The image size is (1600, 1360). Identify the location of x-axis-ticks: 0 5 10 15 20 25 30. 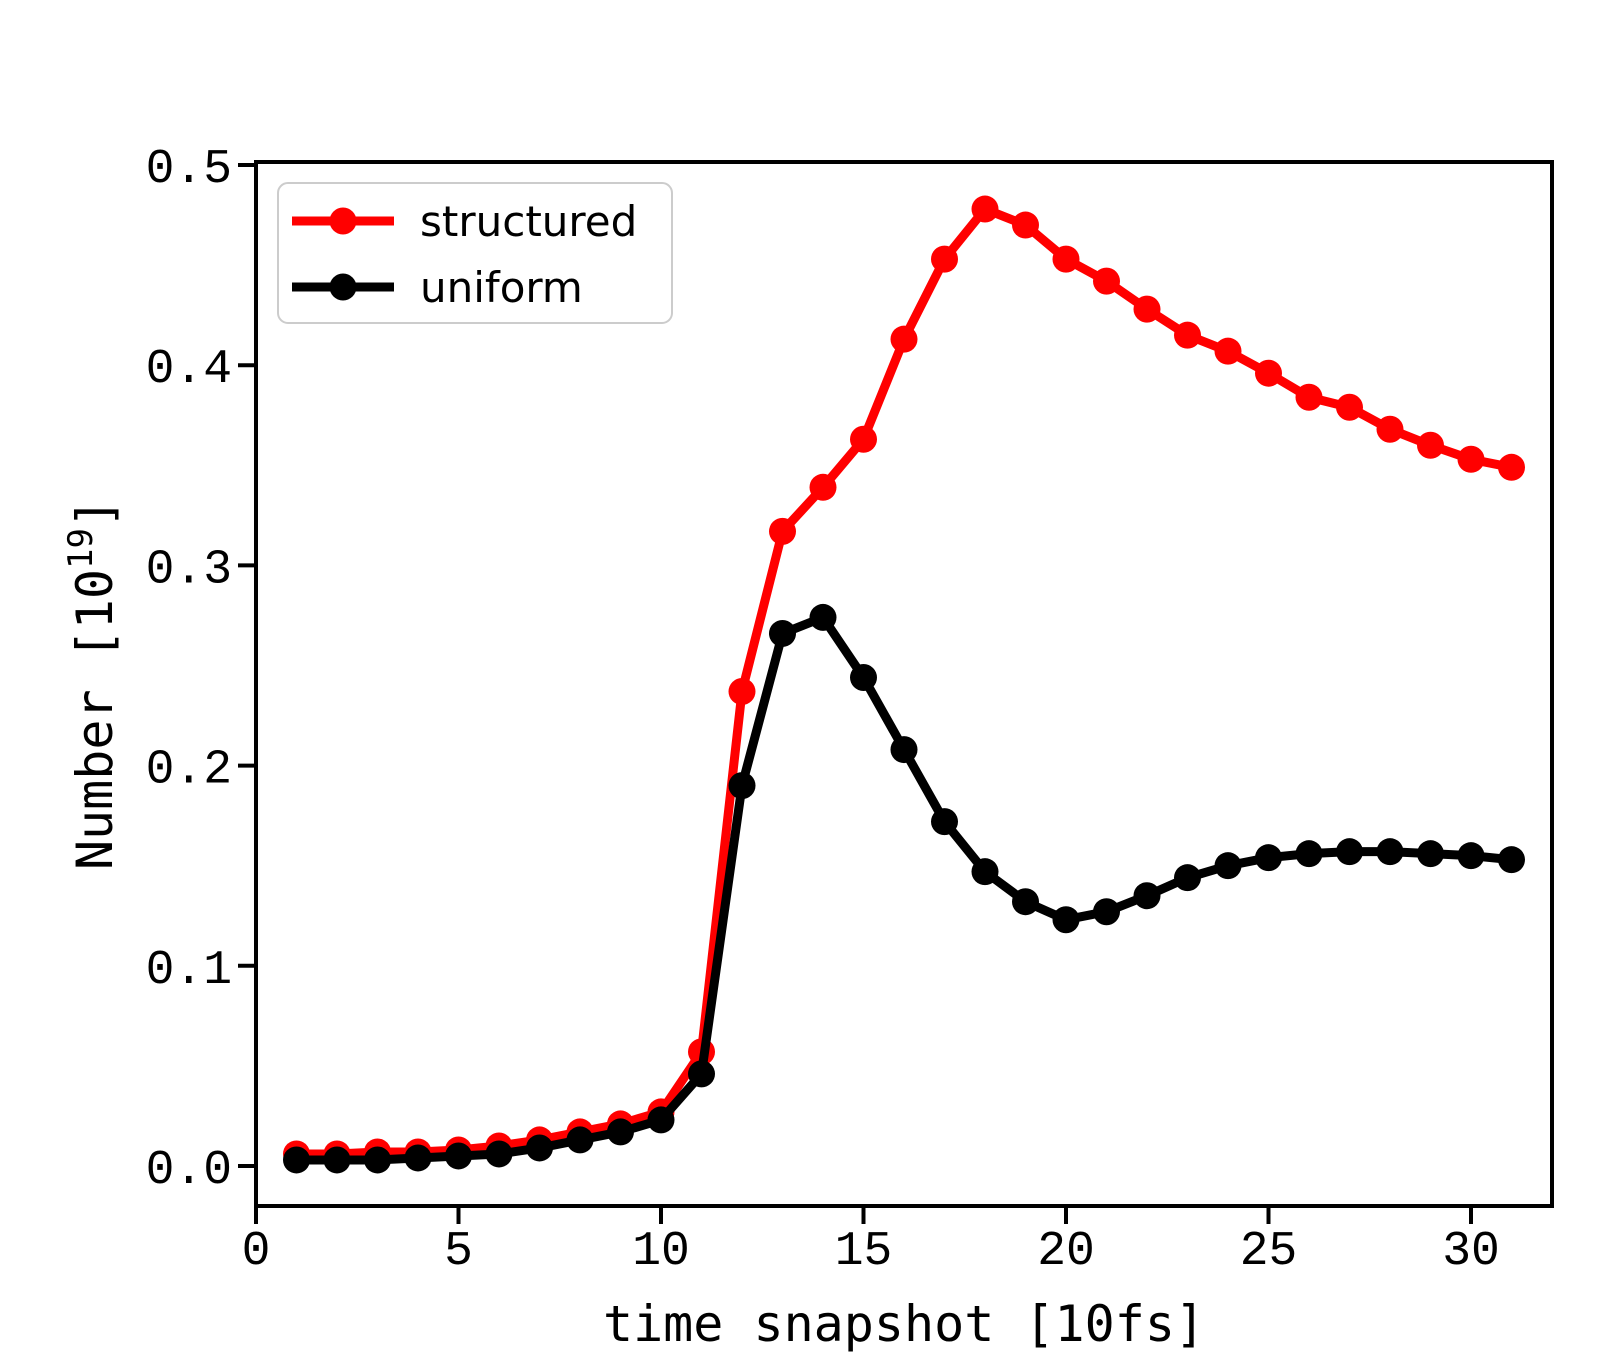
(871, 1242).